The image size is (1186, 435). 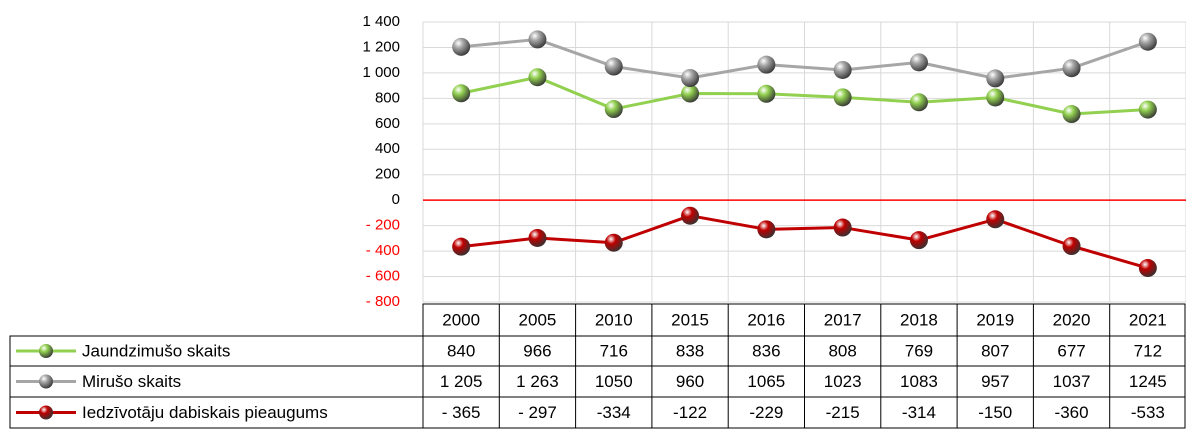 I want to click on table-value: 1 205, so click(x=461, y=381).